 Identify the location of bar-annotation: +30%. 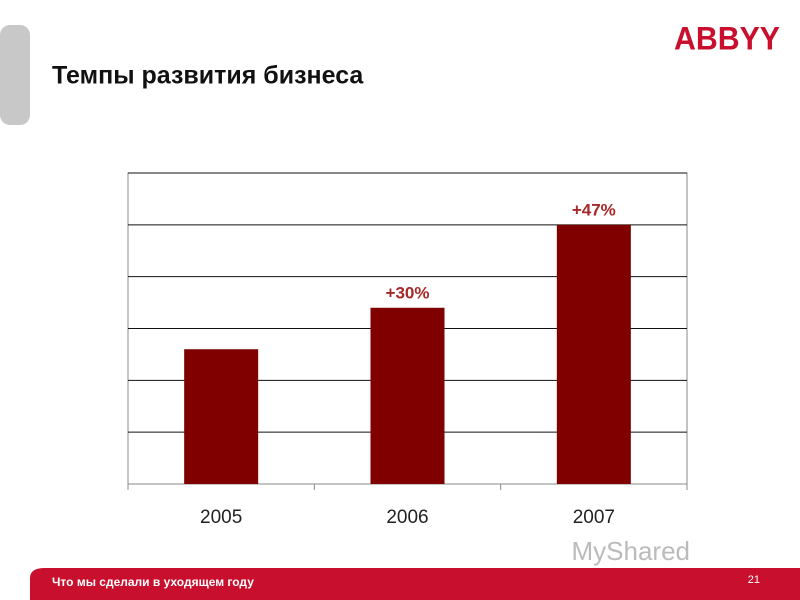
(408, 292).